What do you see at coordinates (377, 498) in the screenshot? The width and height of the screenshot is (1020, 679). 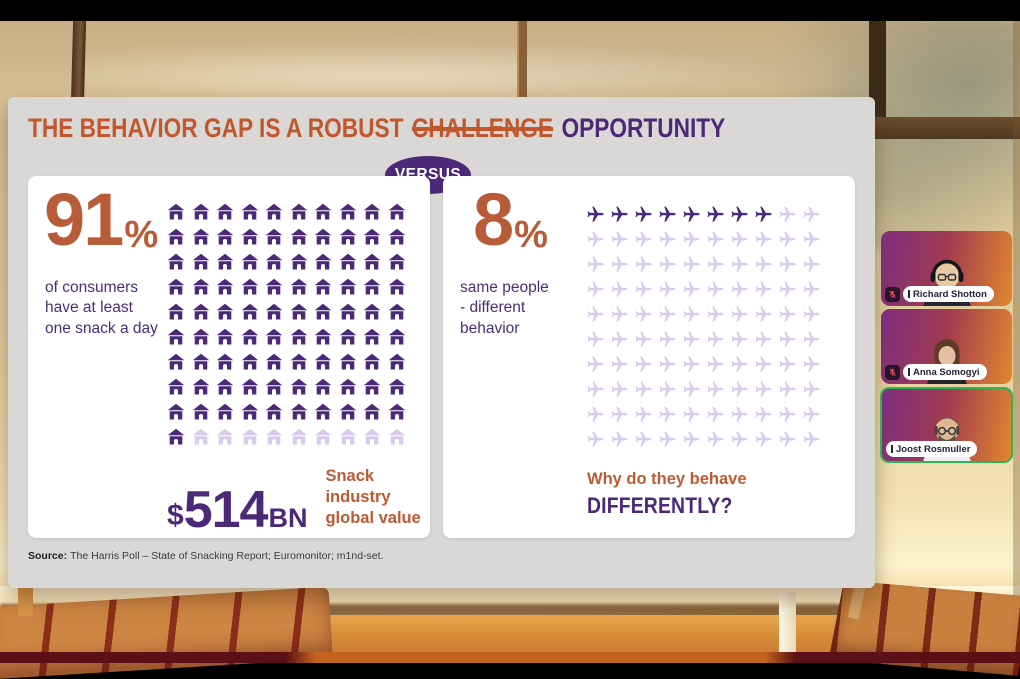 I see `value-caption: Snack industry global value` at bounding box center [377, 498].